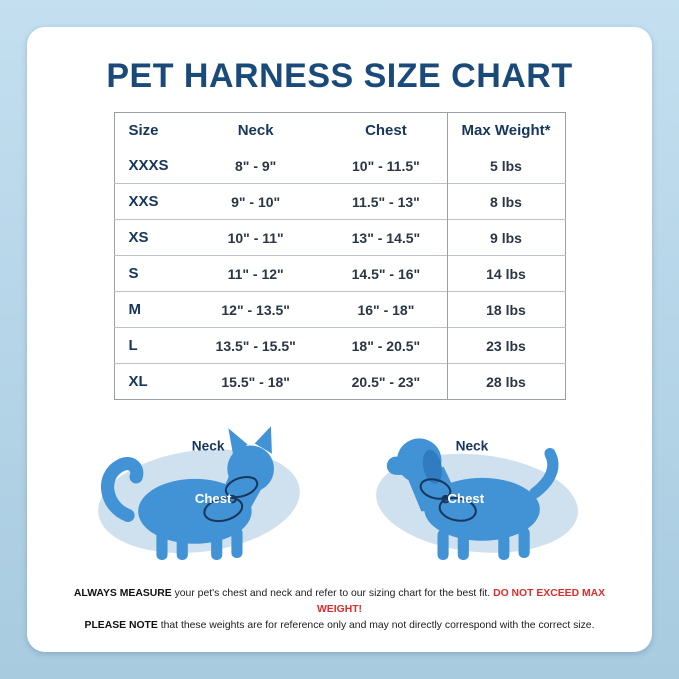  I want to click on size-cell: XXXS, so click(148, 165).